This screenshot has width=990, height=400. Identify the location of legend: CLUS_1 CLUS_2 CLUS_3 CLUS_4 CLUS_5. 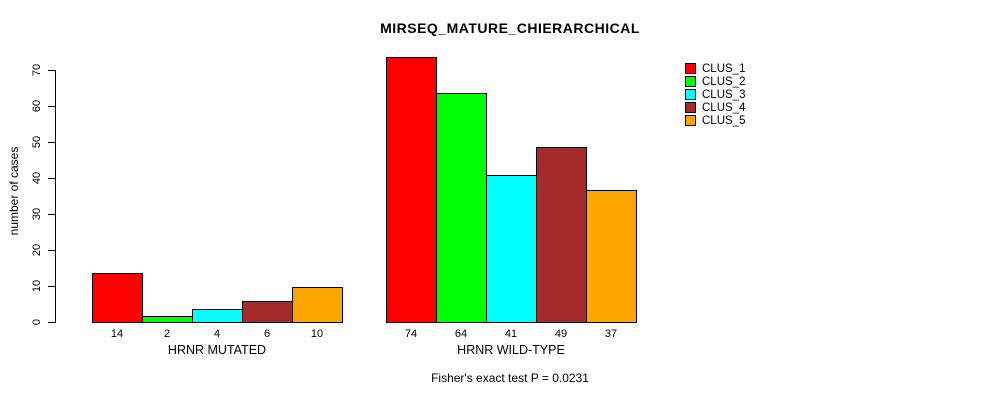
(715, 94).